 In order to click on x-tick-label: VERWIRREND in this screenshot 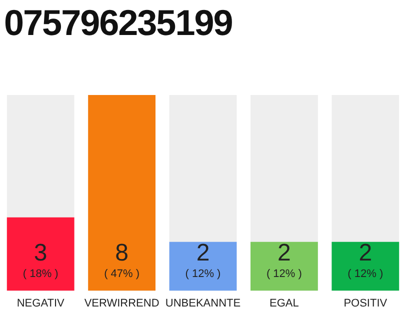, I will do `click(122, 303)`.